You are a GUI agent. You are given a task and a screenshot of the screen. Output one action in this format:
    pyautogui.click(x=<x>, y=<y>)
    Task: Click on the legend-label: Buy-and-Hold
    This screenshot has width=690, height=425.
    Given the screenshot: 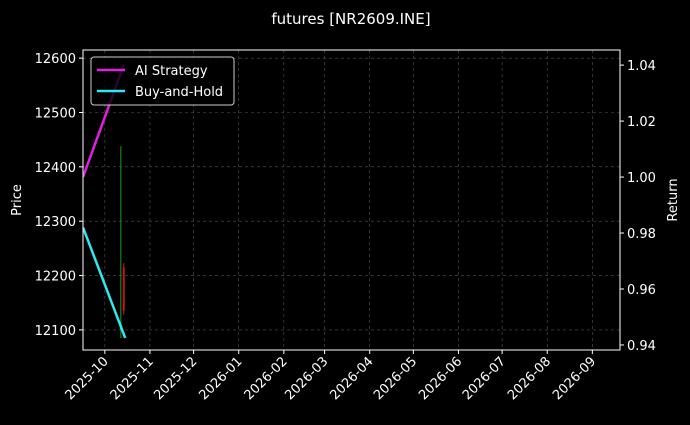 What is the action you would take?
    pyautogui.click(x=179, y=92)
    